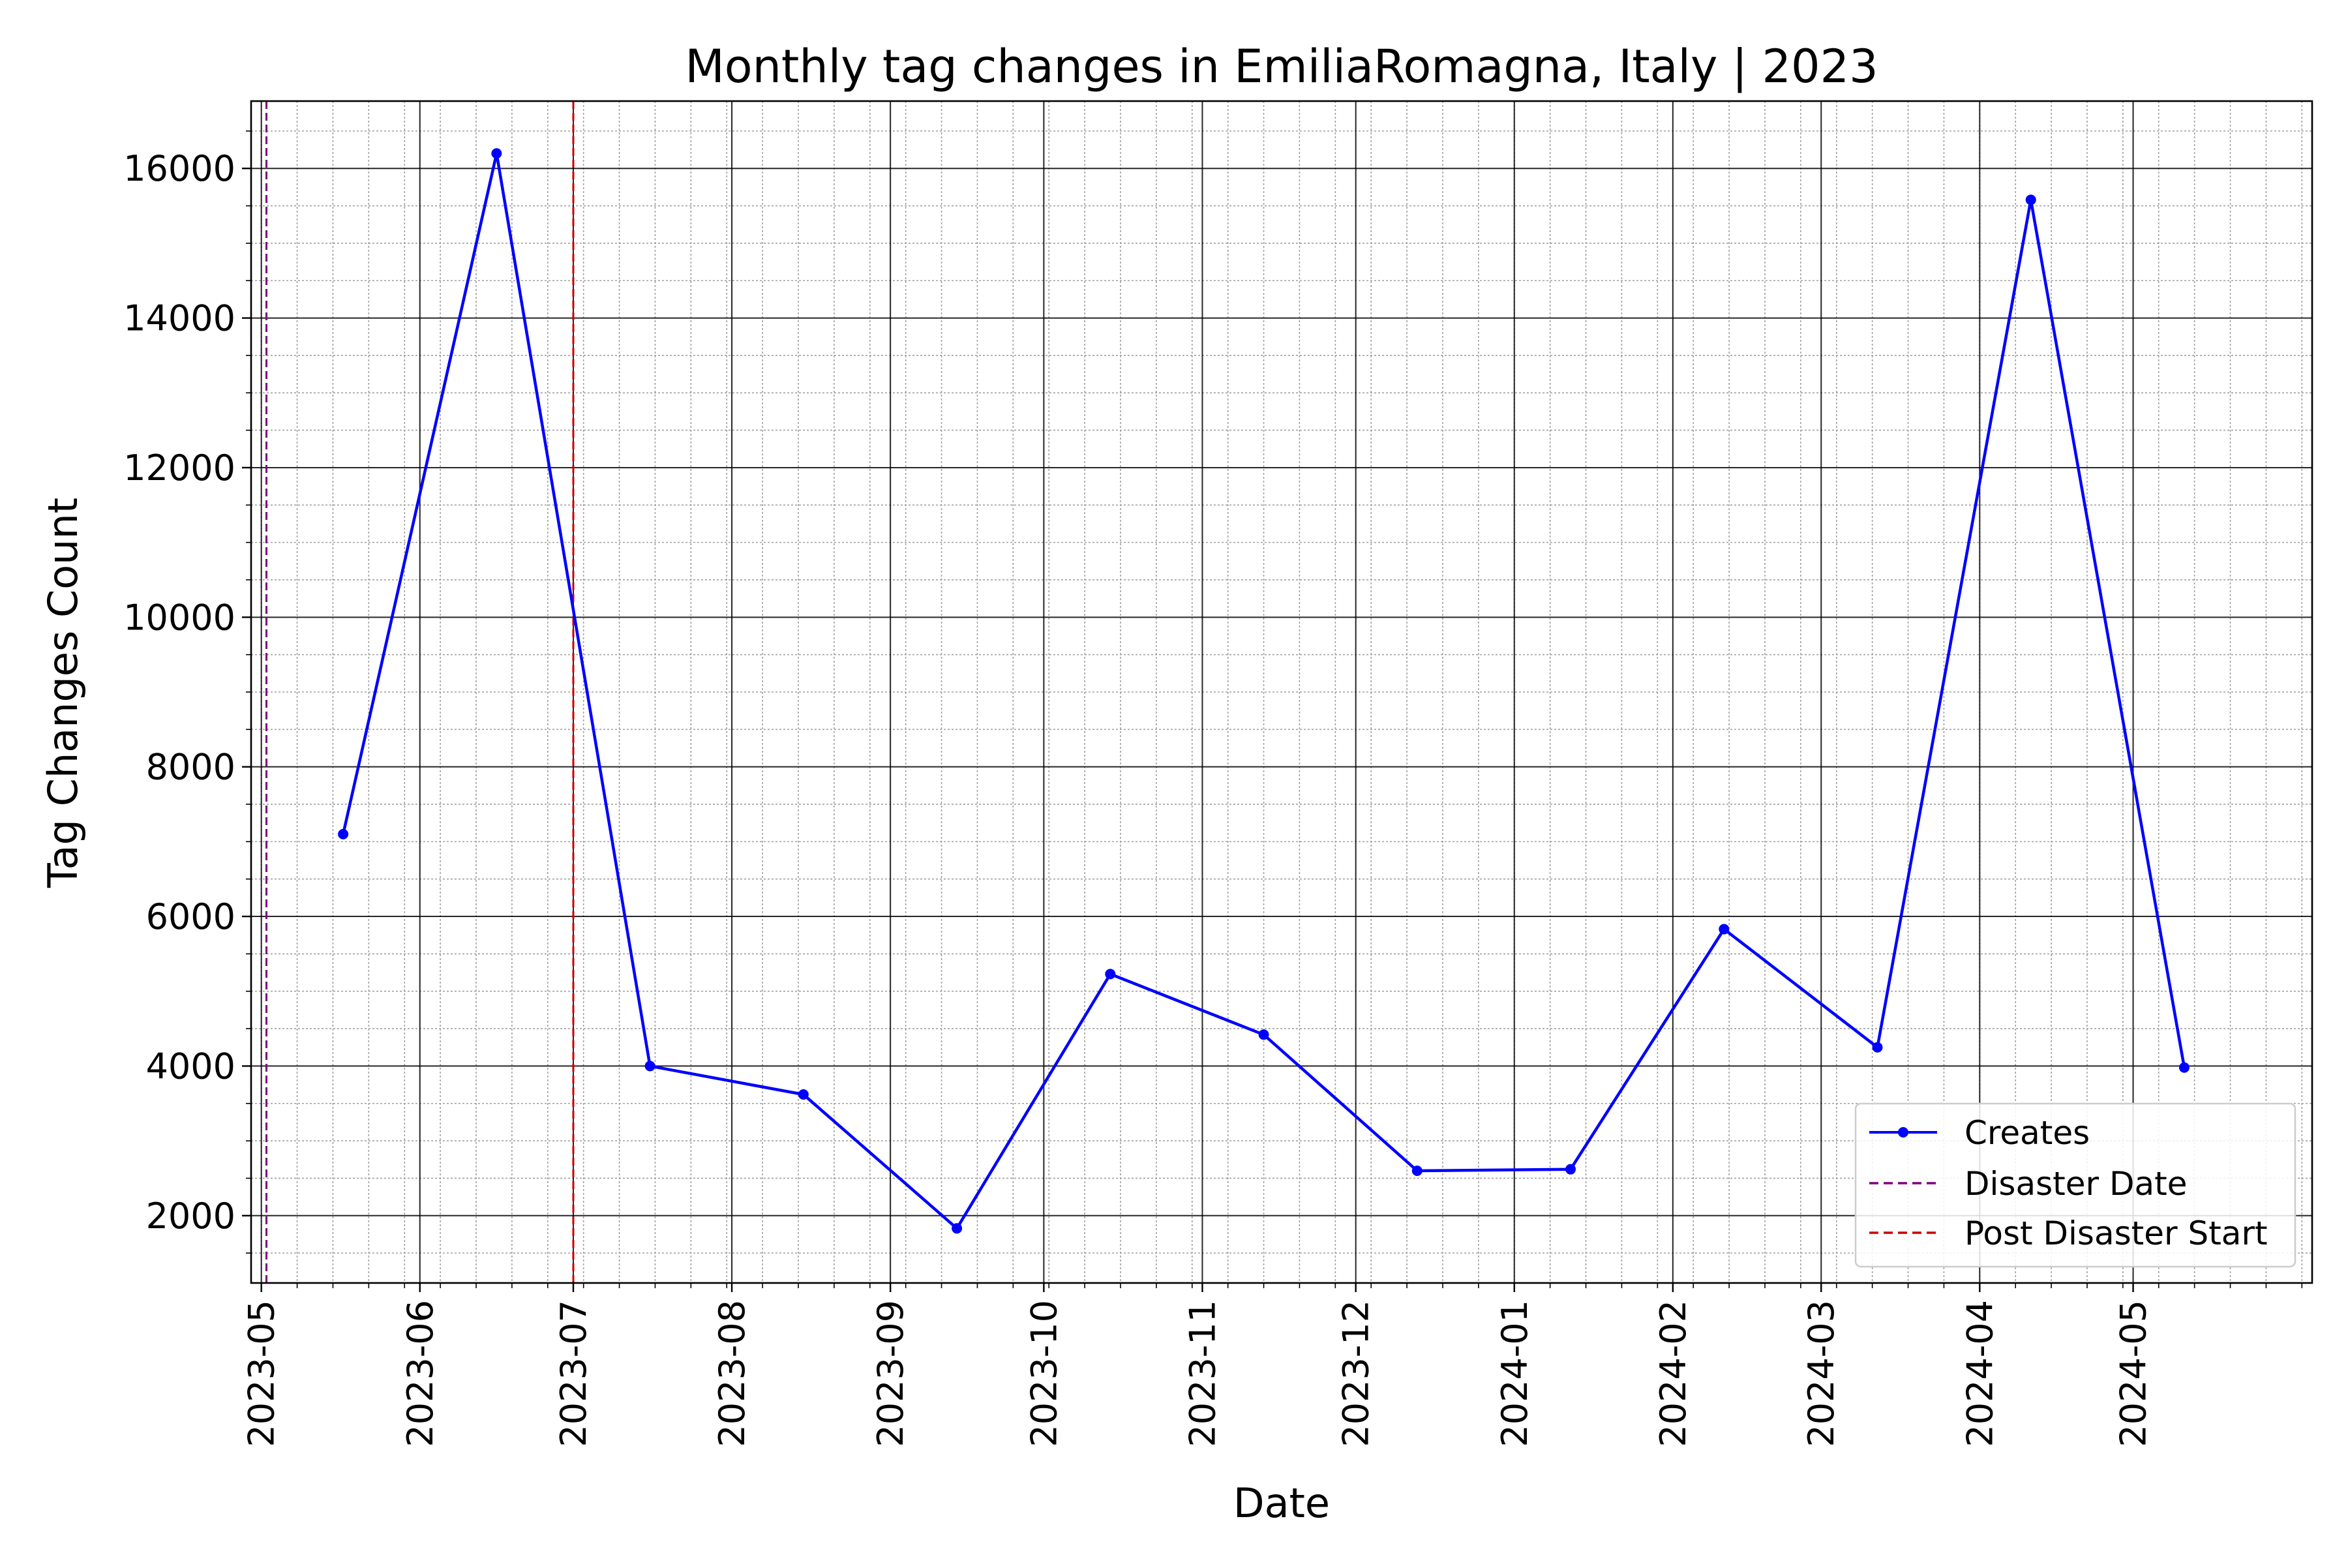  I want to click on legend-creates-marker, so click(1903, 1132).